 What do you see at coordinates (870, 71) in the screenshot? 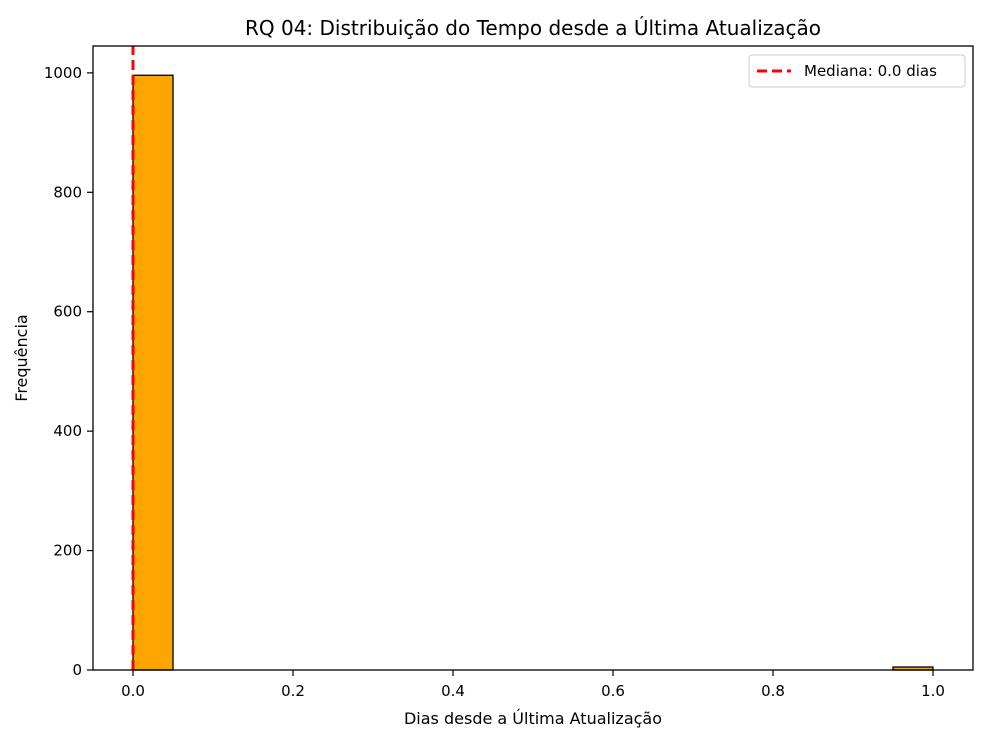
I see `legend-median-label: Mediana: 0.0 dias` at bounding box center [870, 71].